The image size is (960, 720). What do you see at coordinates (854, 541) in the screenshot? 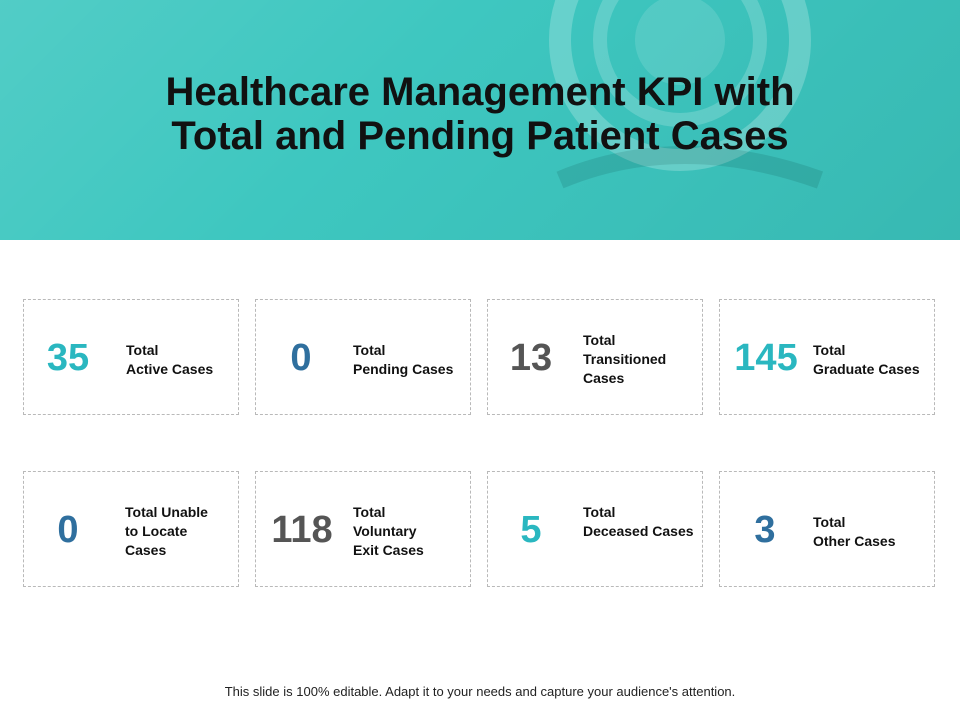
I see `kpi-label-line: Other Cases` at bounding box center [854, 541].